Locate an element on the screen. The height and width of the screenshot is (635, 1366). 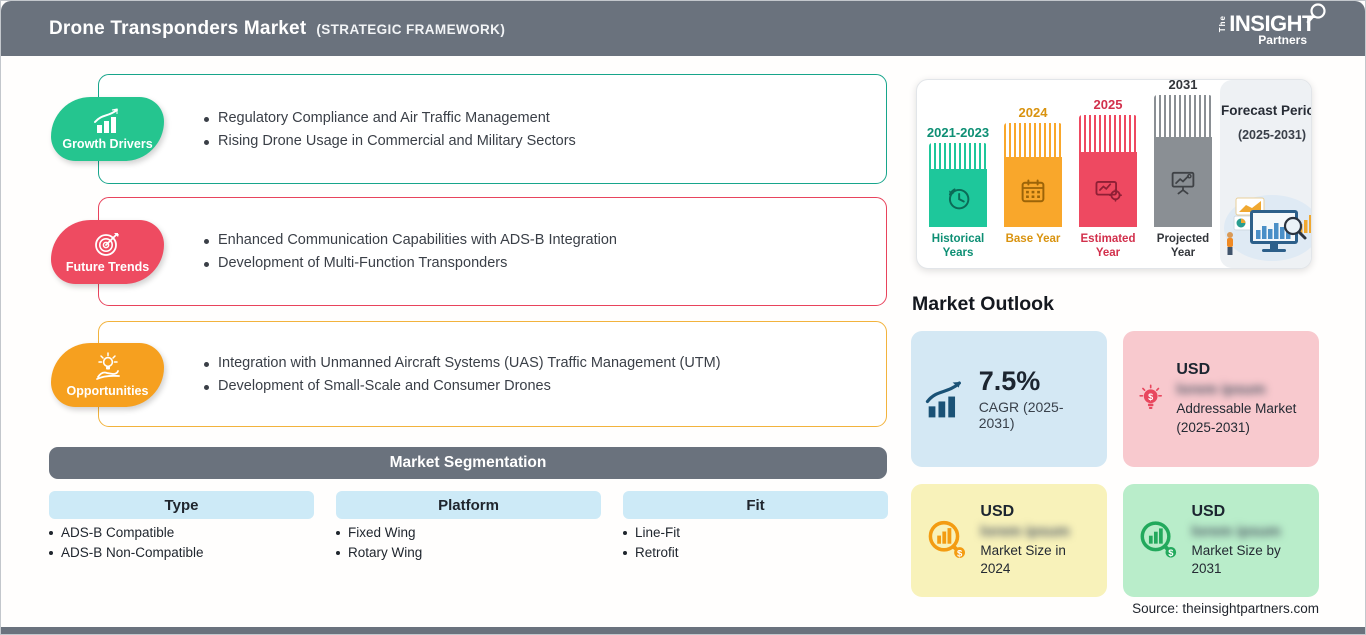
bar-label: Base Year is located at coordinates (1033, 239).